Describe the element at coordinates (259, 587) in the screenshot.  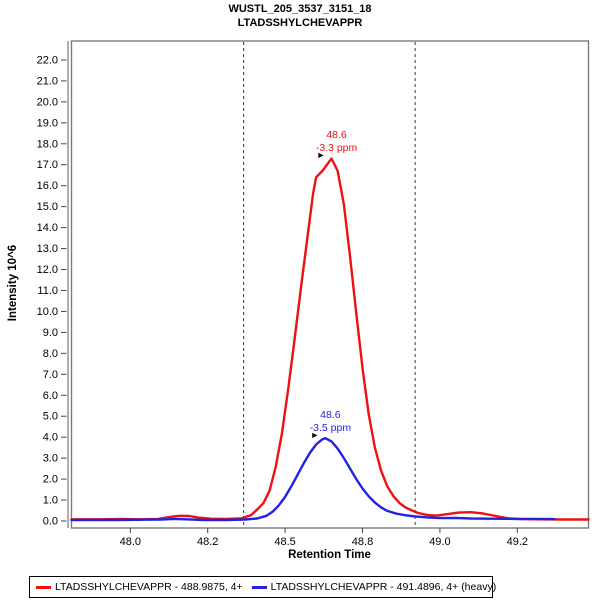
I see `legend-swatch-blue` at that location.